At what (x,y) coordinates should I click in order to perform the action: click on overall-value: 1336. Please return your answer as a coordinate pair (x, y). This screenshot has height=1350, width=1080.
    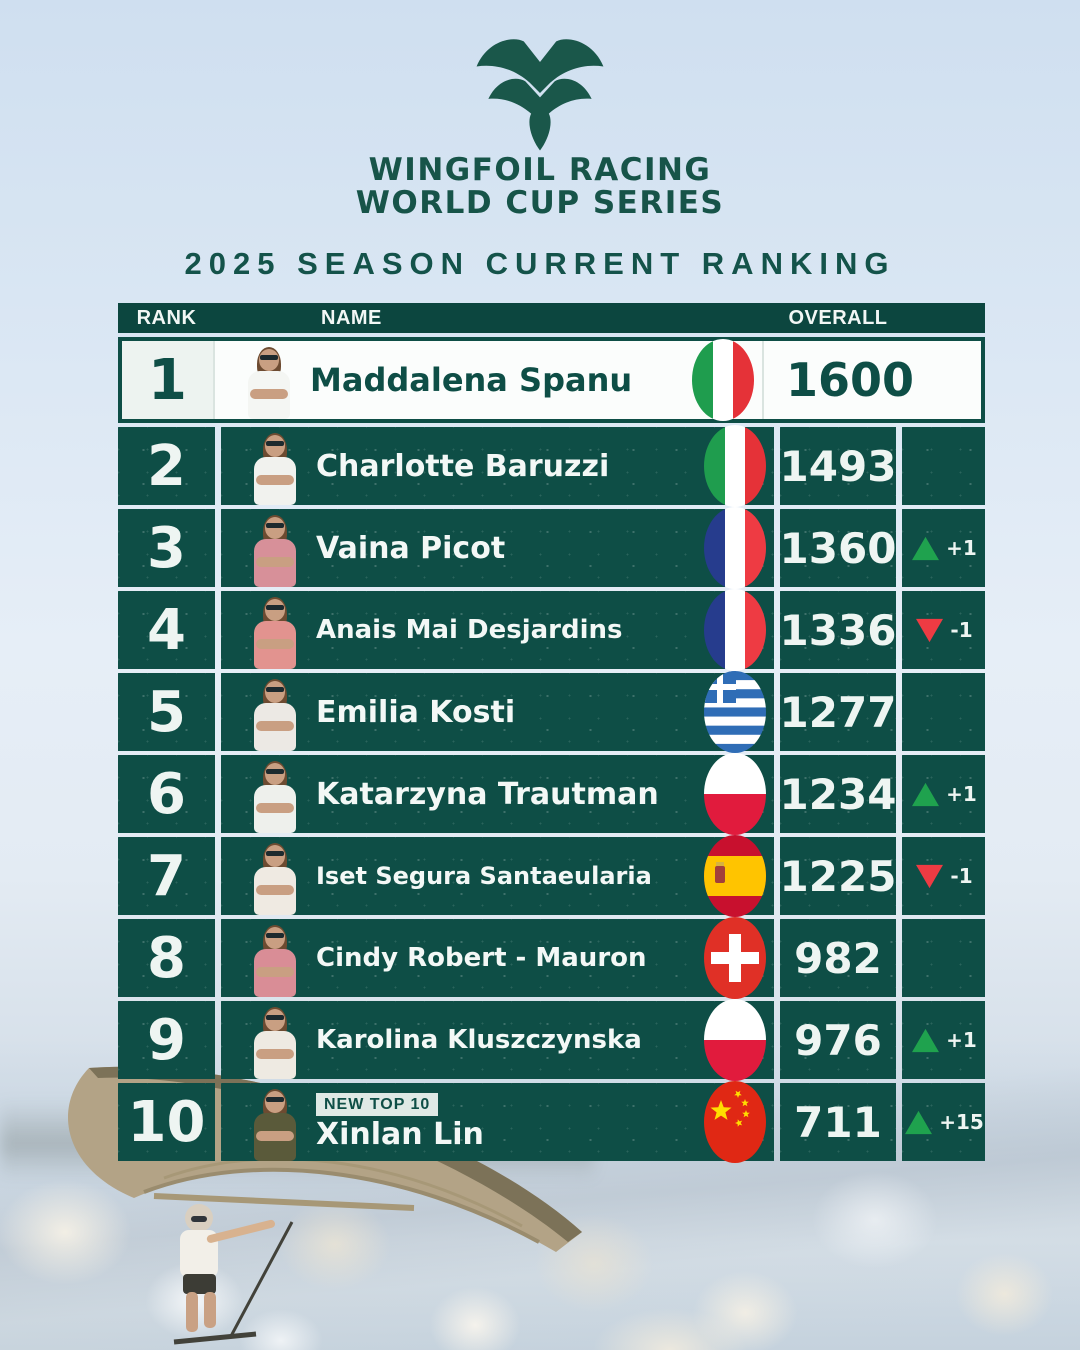
    Looking at the image, I should click on (838, 630).